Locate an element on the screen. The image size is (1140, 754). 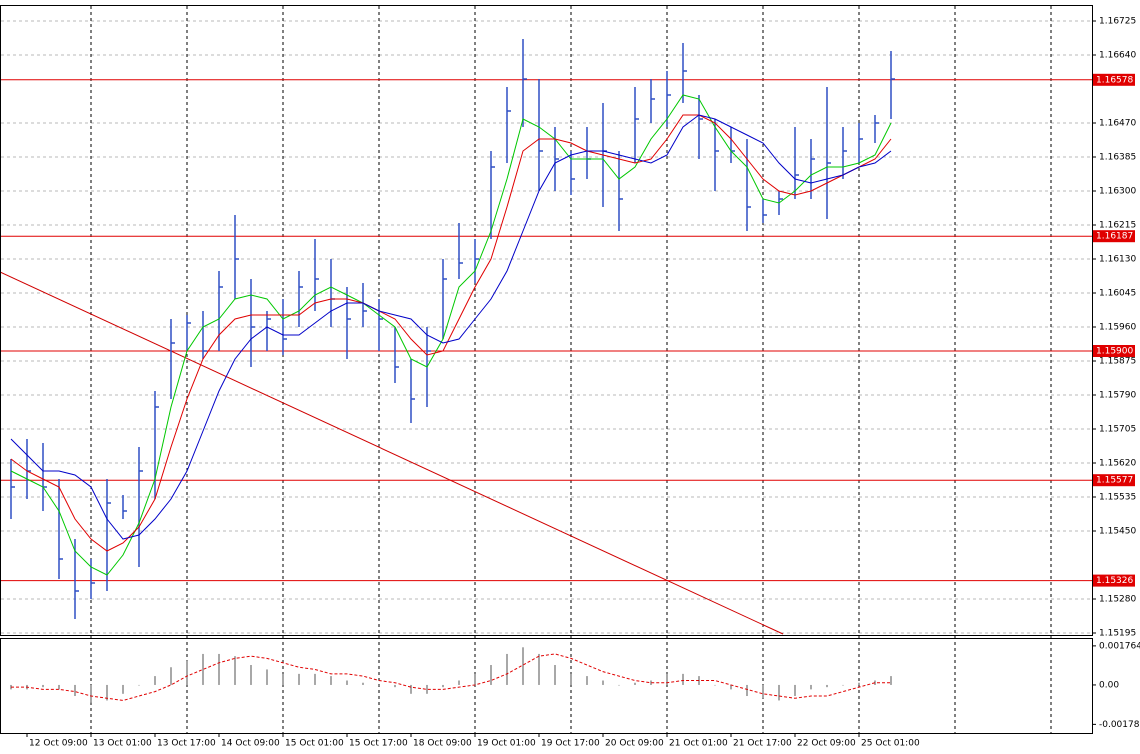
level-label: 1.16578 is located at coordinates (1114, 80).